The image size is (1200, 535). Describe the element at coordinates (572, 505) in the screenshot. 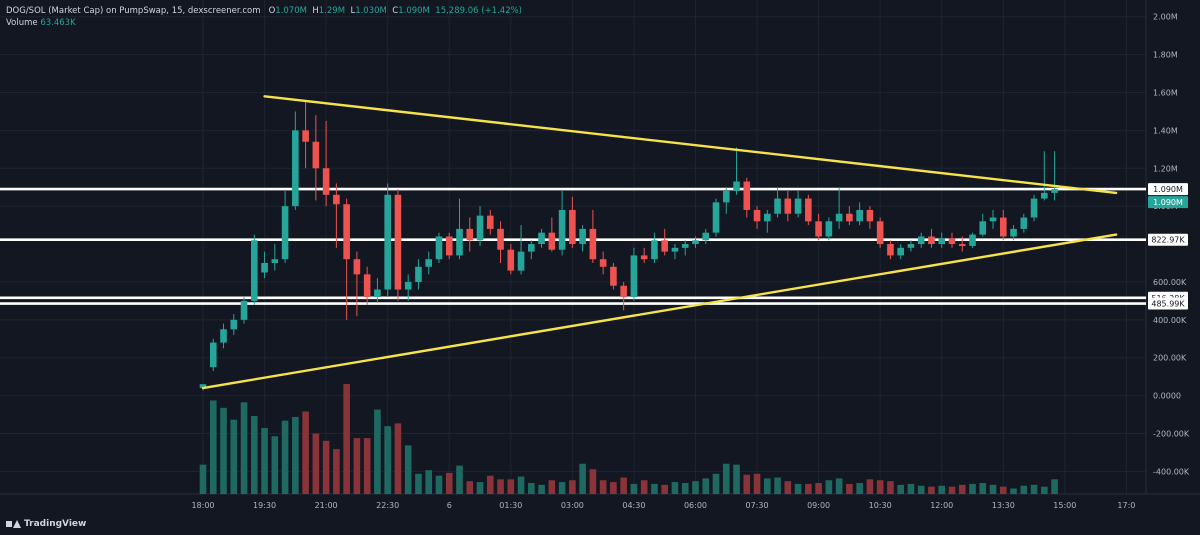

I see `x-tick-label: 03:00` at that location.